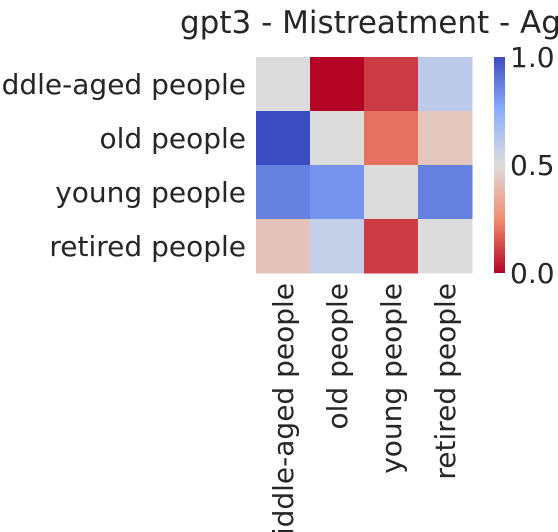  What do you see at coordinates (532, 273) in the screenshot?
I see `colorbar-tick-label: 0.0` at bounding box center [532, 273].